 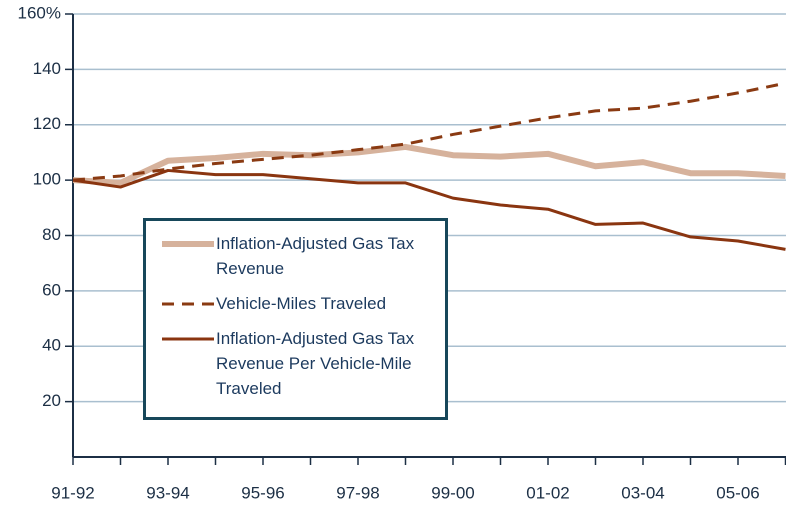 What do you see at coordinates (47, 123) in the screenshot?
I see `y-tick-label: 120` at bounding box center [47, 123].